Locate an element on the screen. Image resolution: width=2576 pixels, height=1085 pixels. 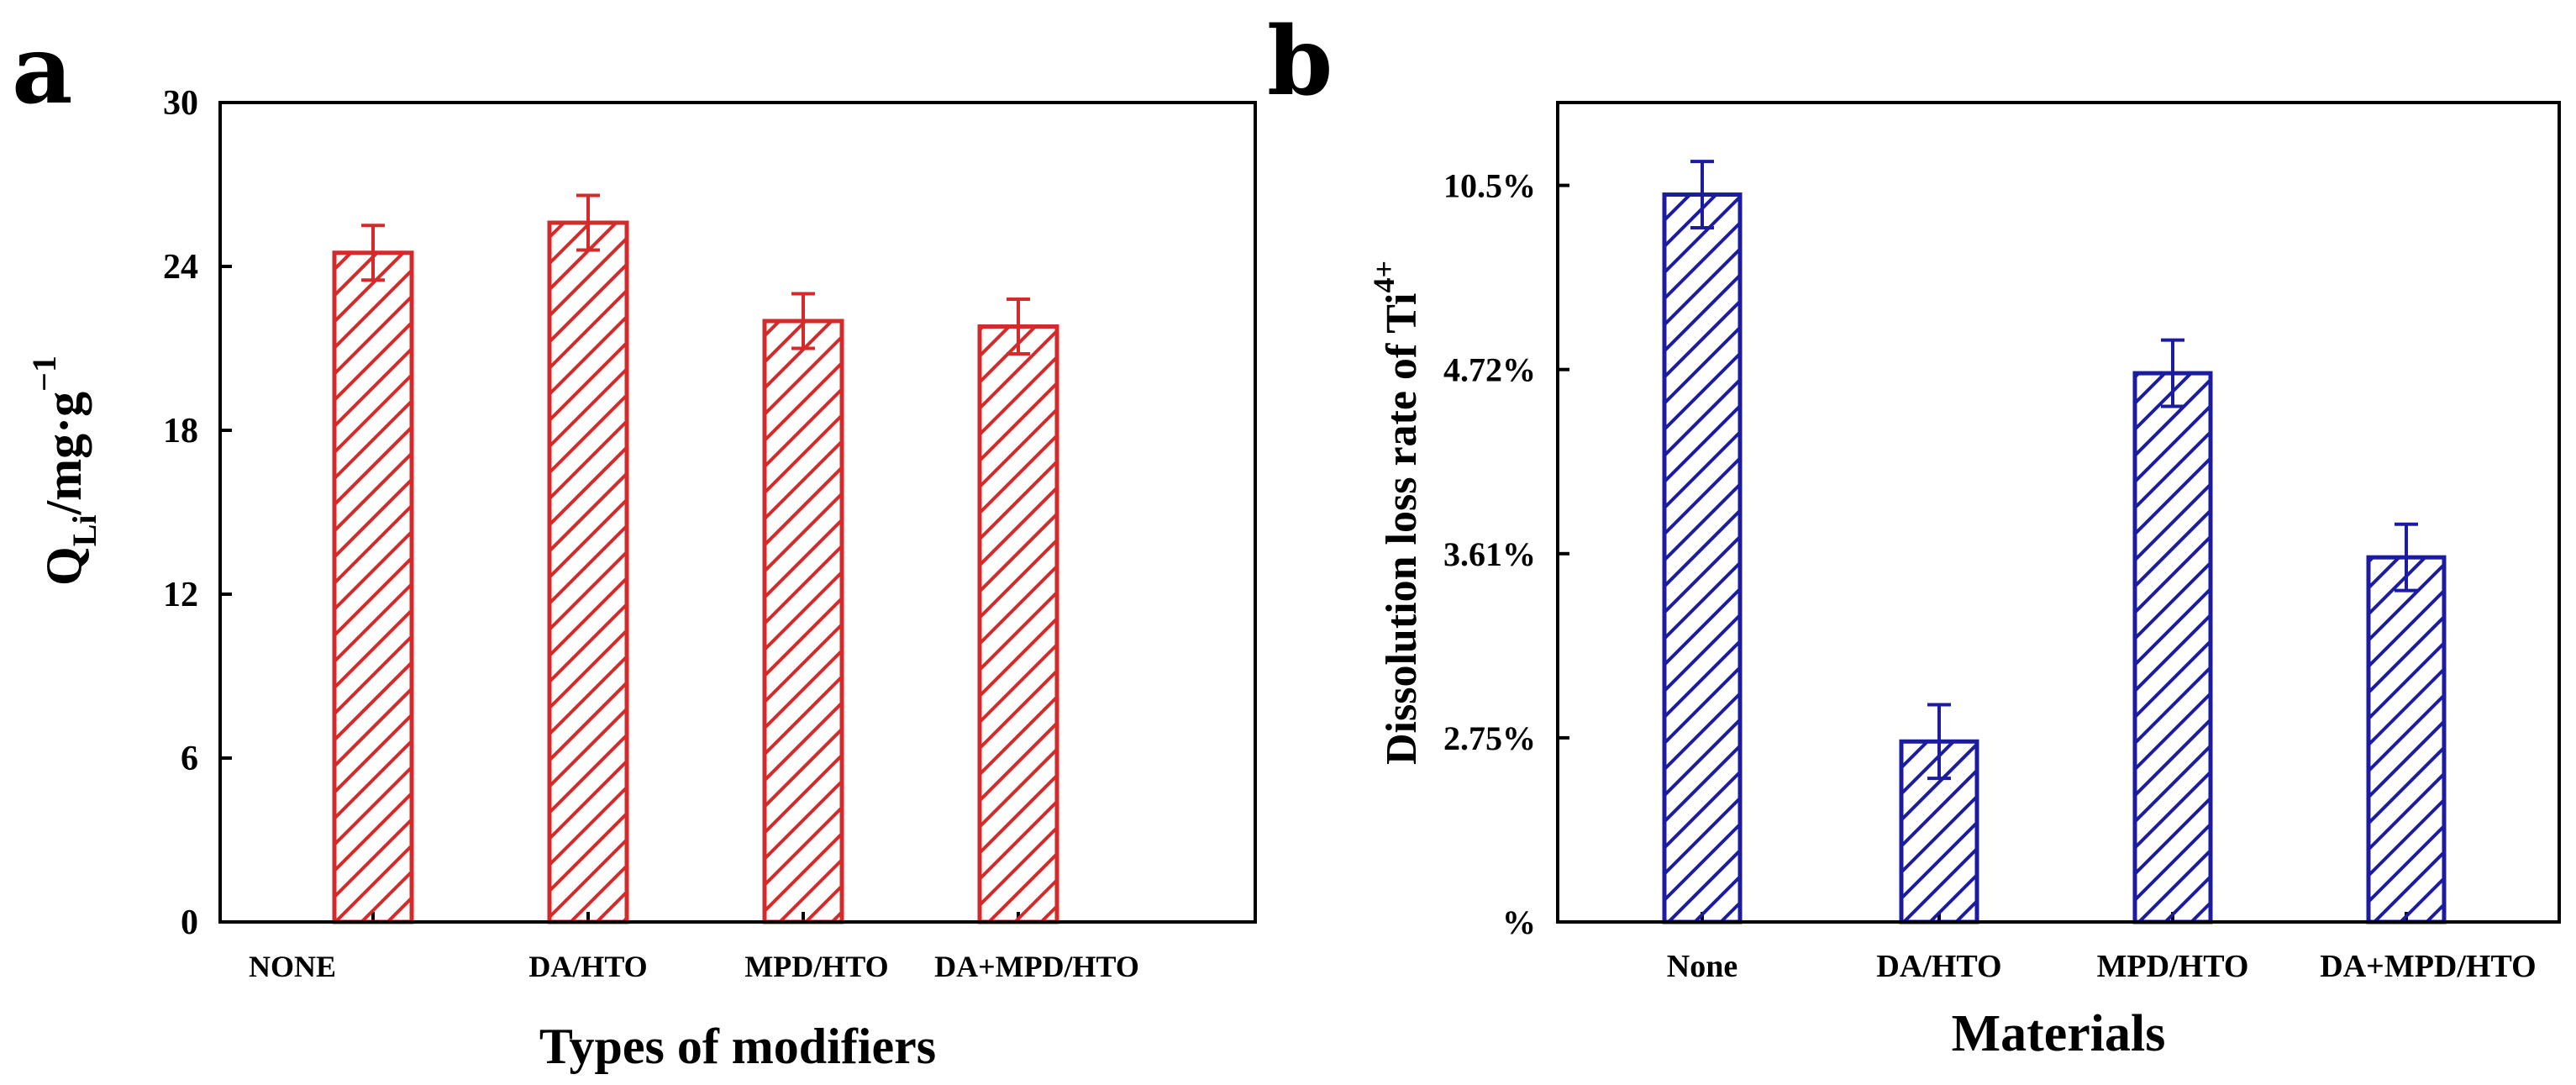
panel-b-ytick-label: 4.72% is located at coordinates (1489, 370).